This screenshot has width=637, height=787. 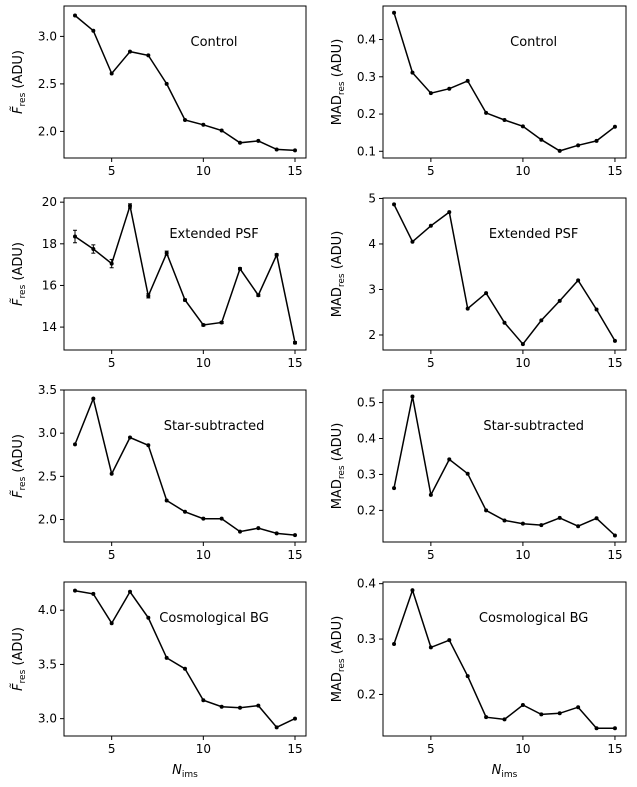 I want to click on x-axis-label: Nims, so click(x=185, y=771).